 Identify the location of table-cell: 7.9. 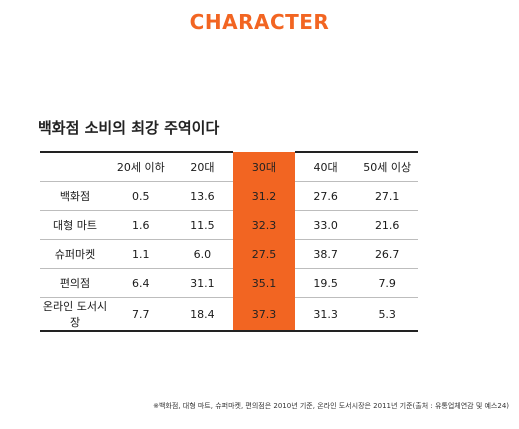
(387, 283).